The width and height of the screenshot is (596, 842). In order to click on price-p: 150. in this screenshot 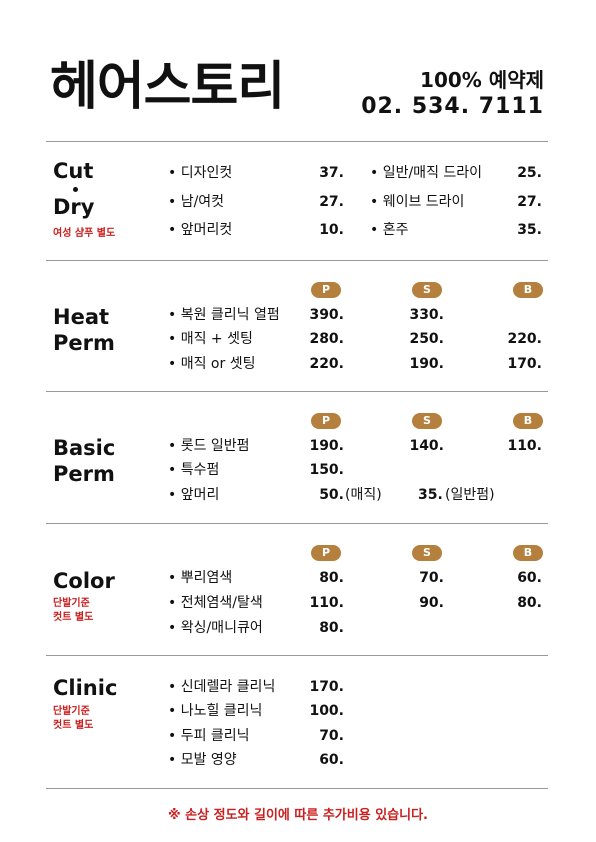, I will do `click(326, 470)`.